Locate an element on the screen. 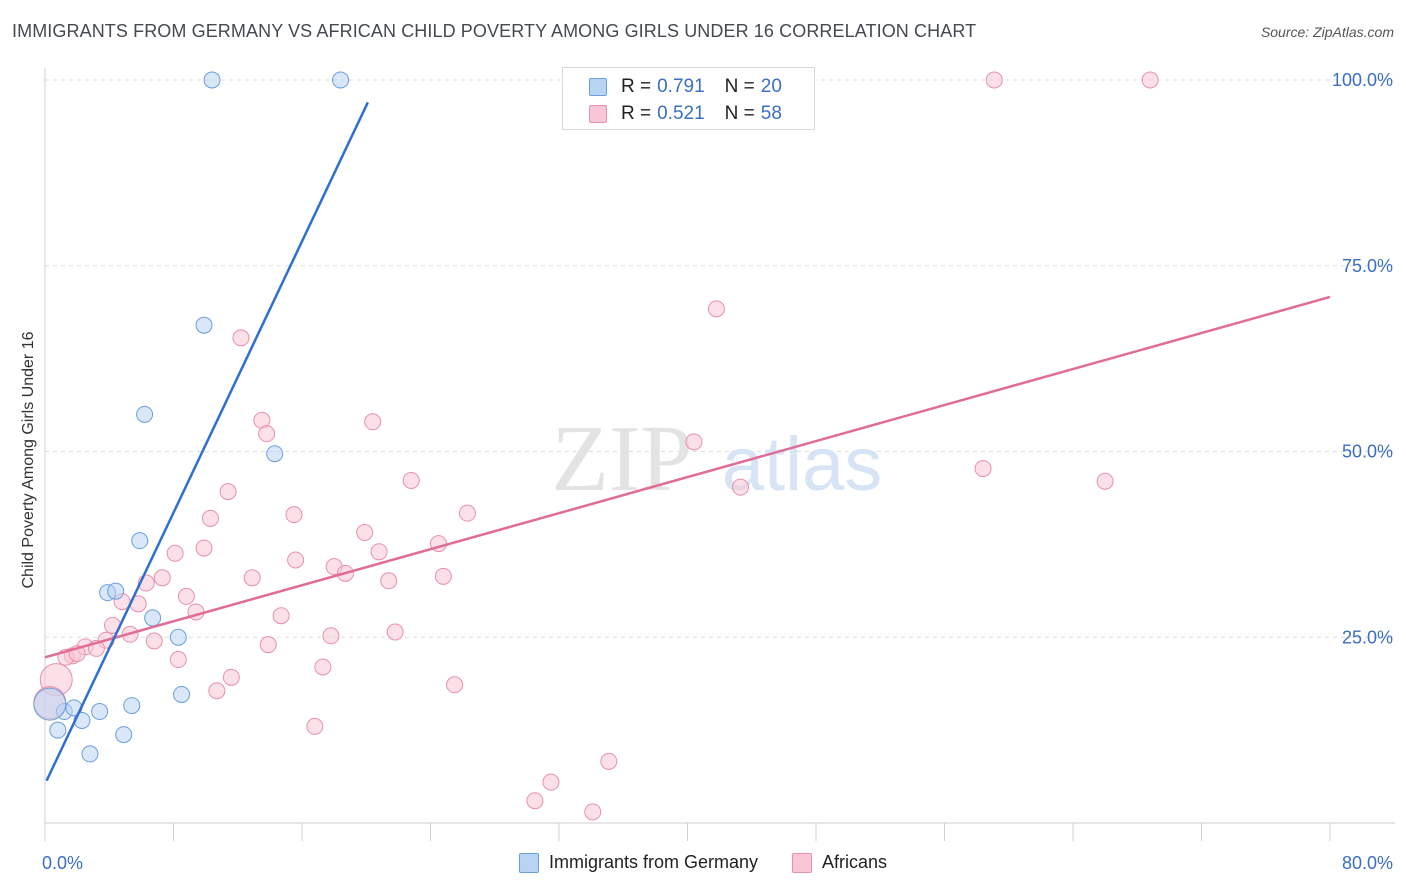 The height and width of the screenshot is (892, 1406). y-axis-title: Child Poverty Among Girls Under 16 is located at coordinates (28, 460).